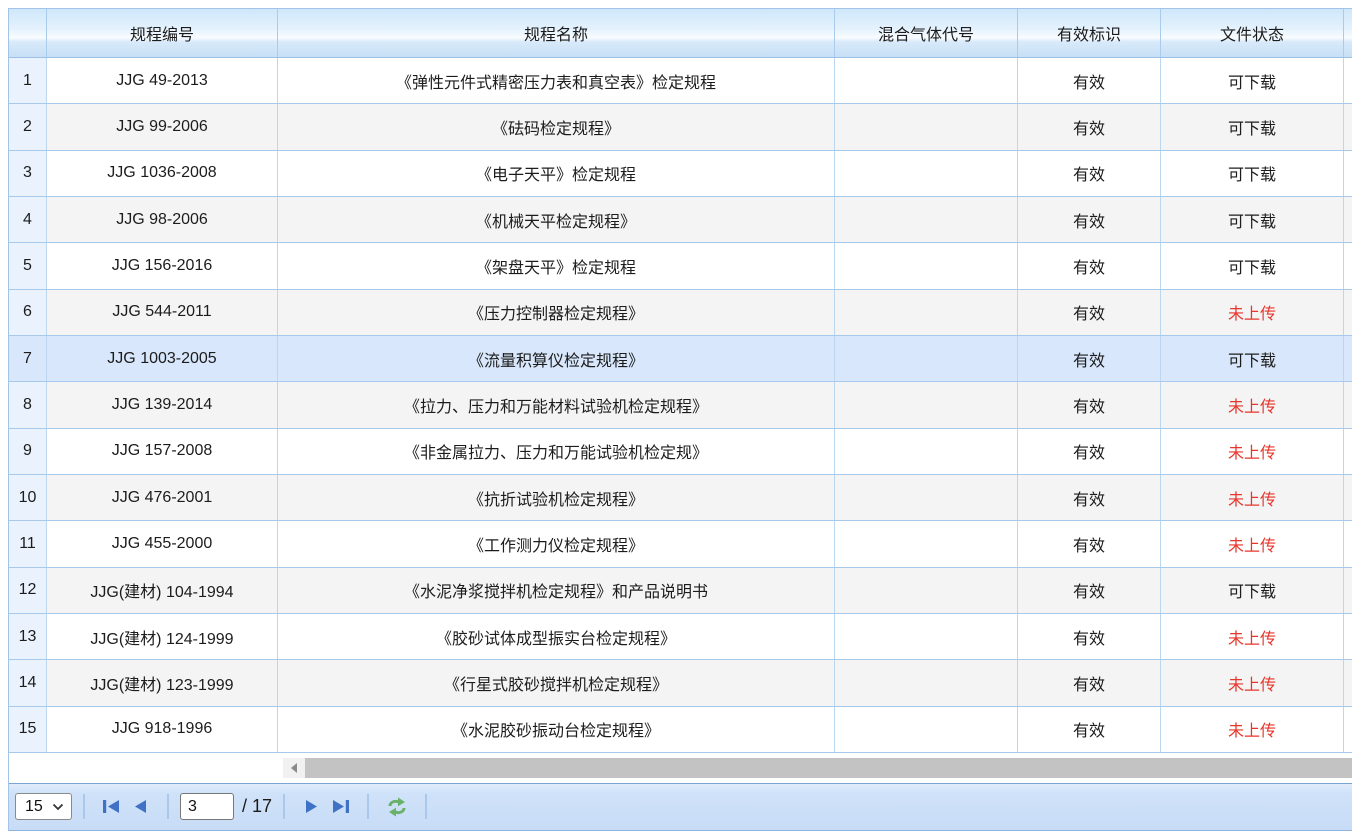 The height and width of the screenshot is (834, 1352). Describe the element at coordinates (1089, 33) in the screenshot. I see `header-valid-flag: 有效标识` at that location.